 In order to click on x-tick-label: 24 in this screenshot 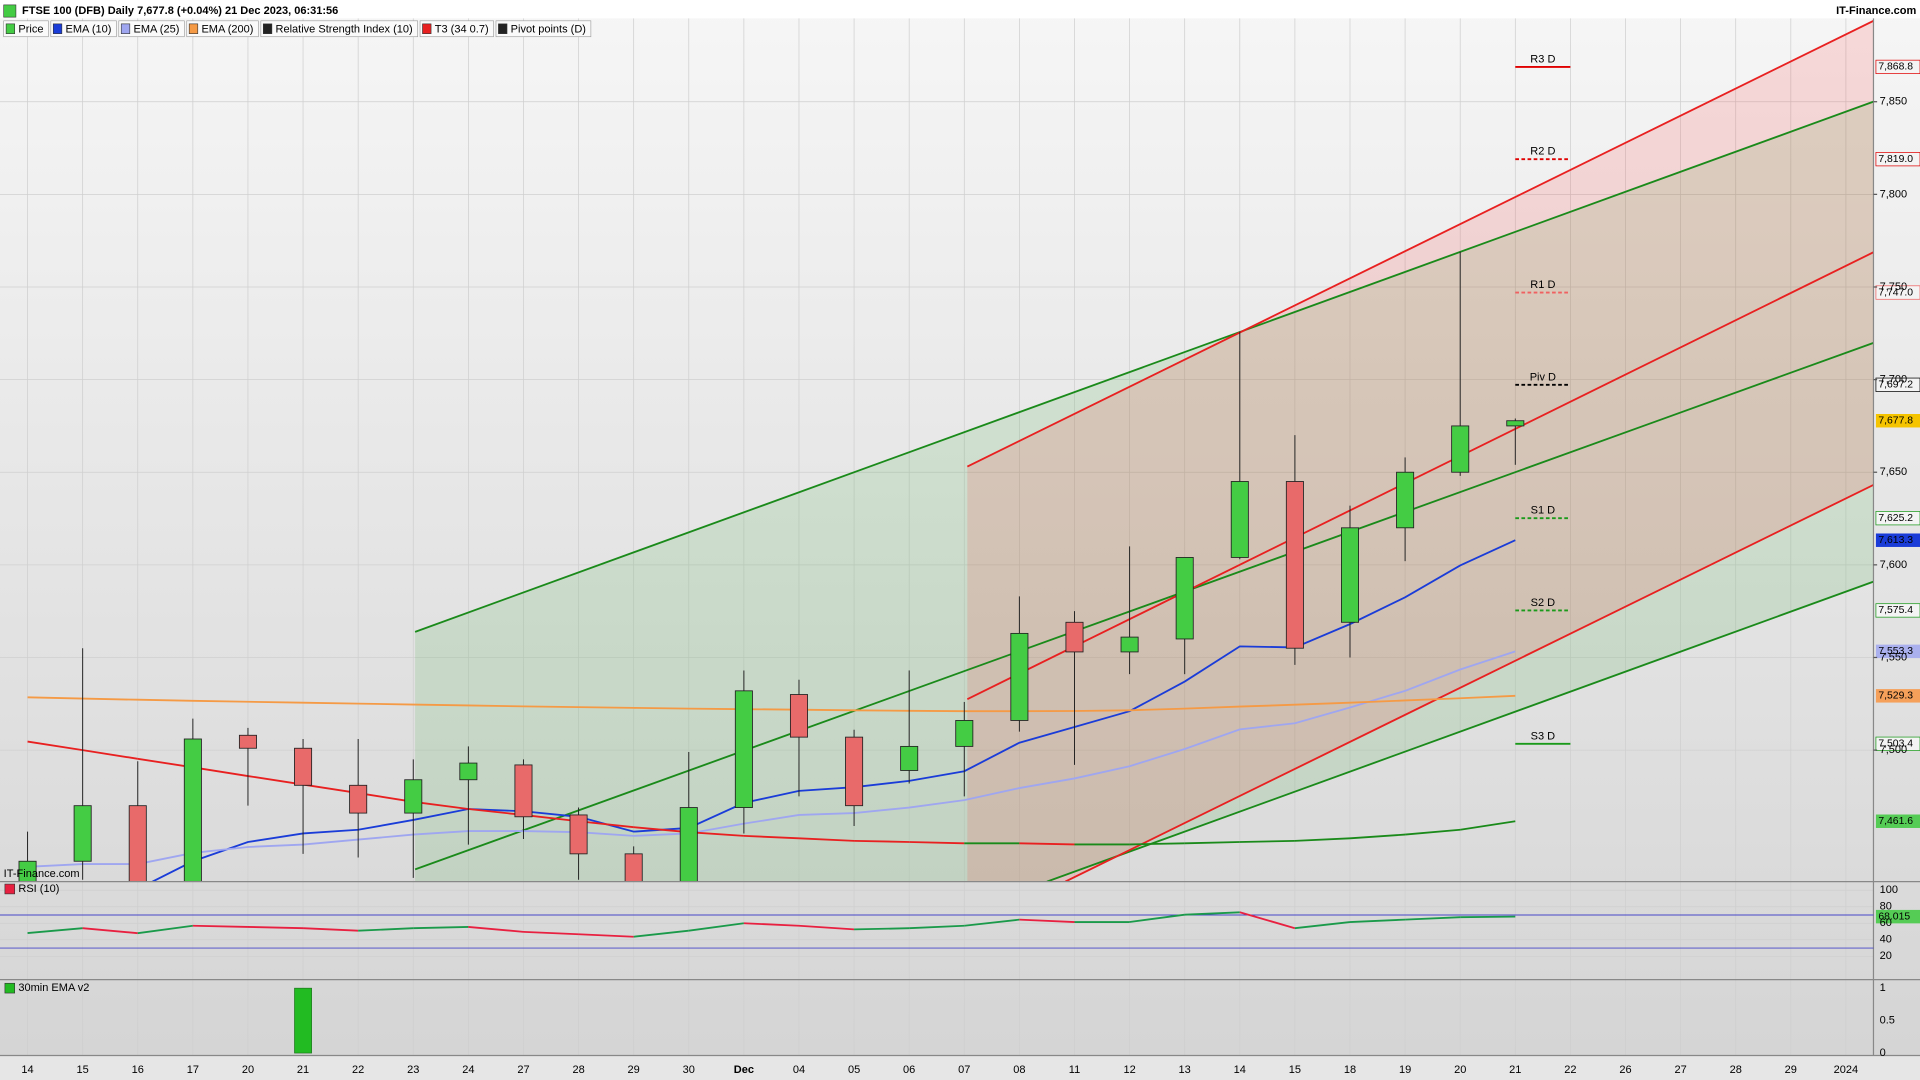, I will do `click(468, 1070)`.